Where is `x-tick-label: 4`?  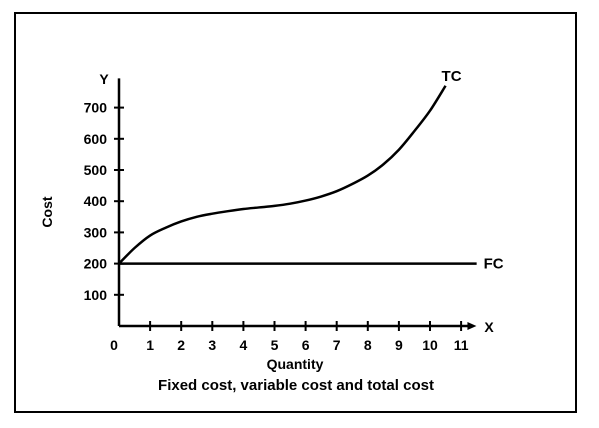
x-tick-label: 4 is located at coordinates (244, 345).